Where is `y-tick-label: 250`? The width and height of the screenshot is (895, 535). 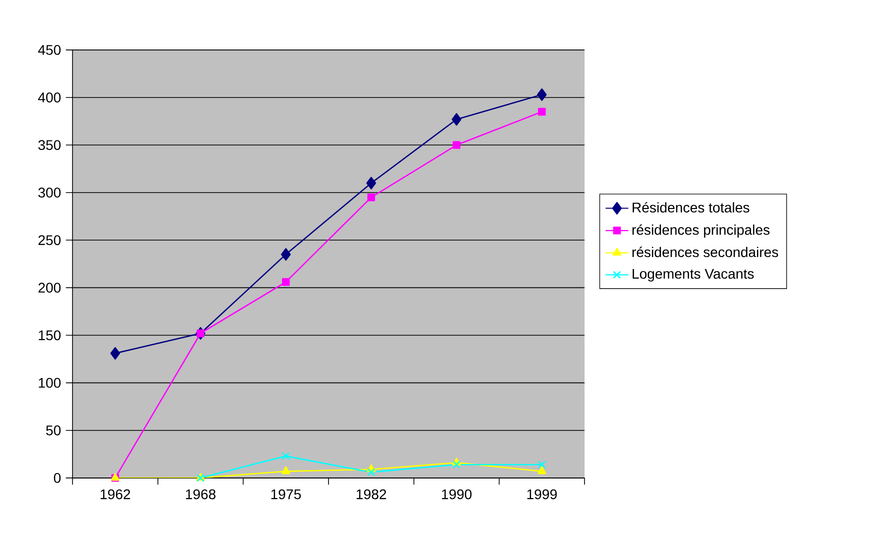
y-tick-label: 250 is located at coordinates (49, 240).